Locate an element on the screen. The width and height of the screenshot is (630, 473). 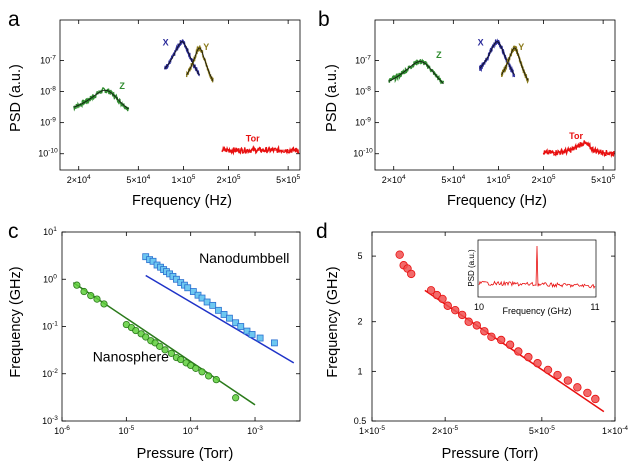
panel-c-ytick-label: 10⁰ is located at coordinates (50, 278).